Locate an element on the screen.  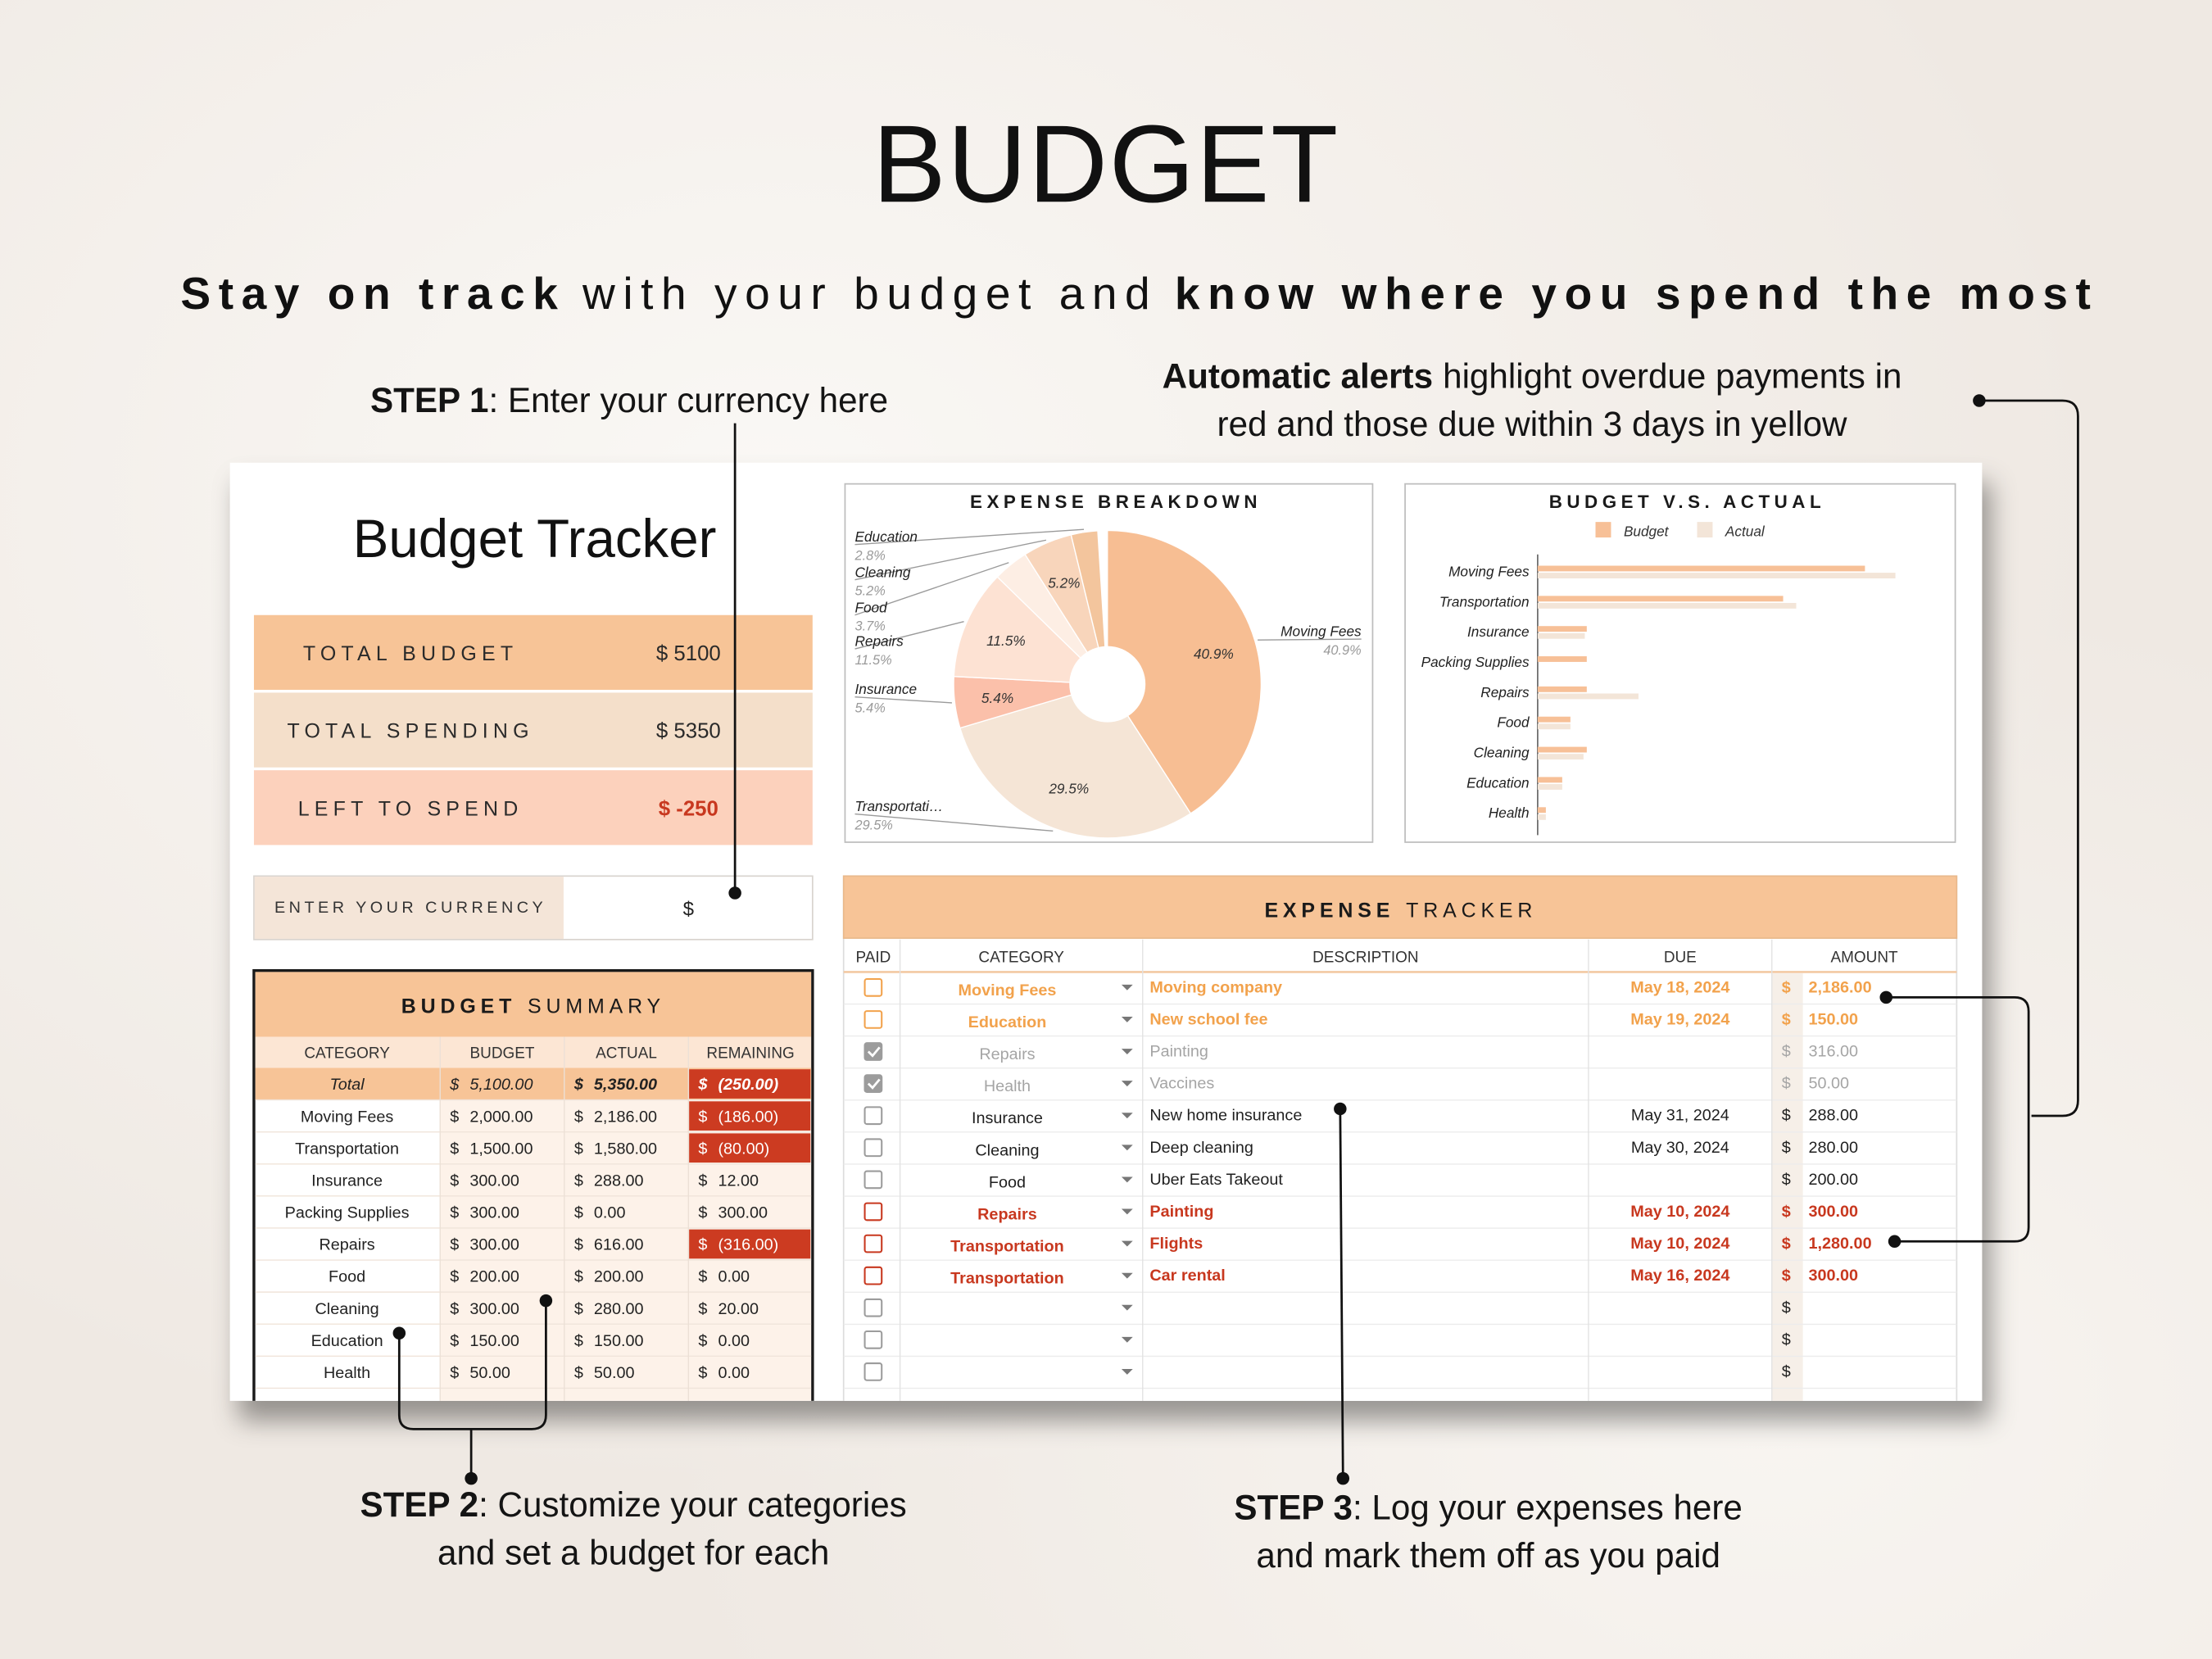
tracker-description: New home insurance is located at coordinates (1225, 1116).